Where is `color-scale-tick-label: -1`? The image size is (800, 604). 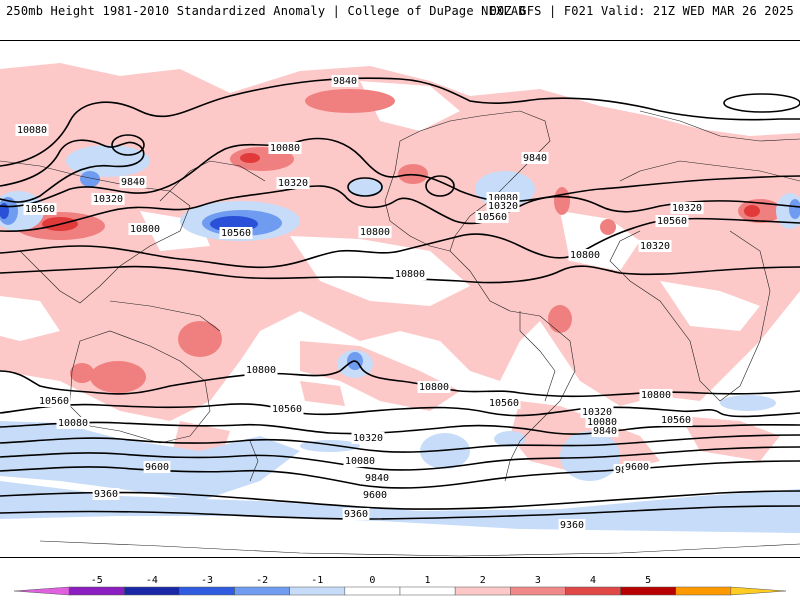 color-scale-tick-label: -1 is located at coordinates (317, 580).